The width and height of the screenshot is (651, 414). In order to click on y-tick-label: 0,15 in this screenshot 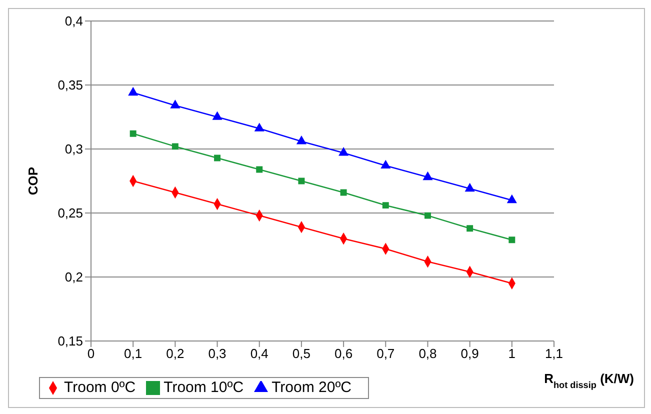, I will do `click(70, 341)`.